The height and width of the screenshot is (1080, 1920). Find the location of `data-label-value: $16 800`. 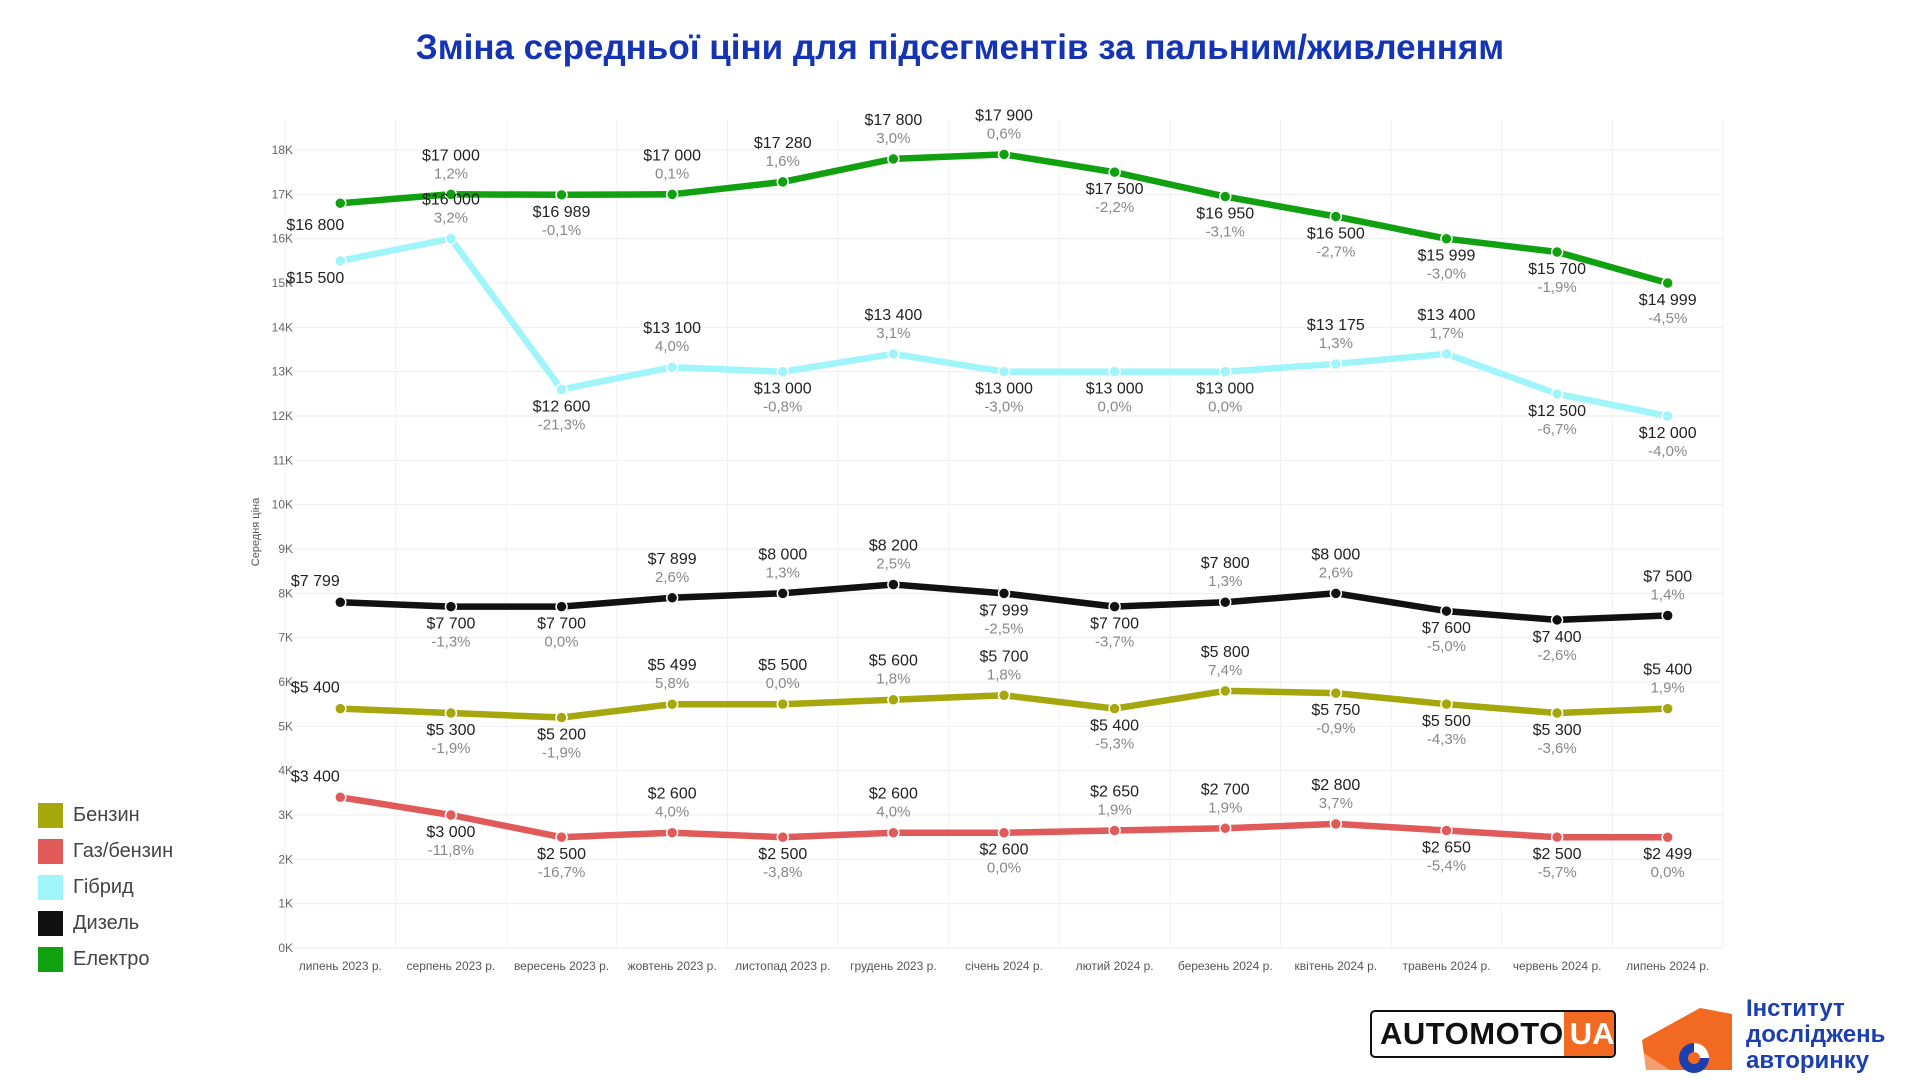

data-label-value: $16 800 is located at coordinates (315, 225).